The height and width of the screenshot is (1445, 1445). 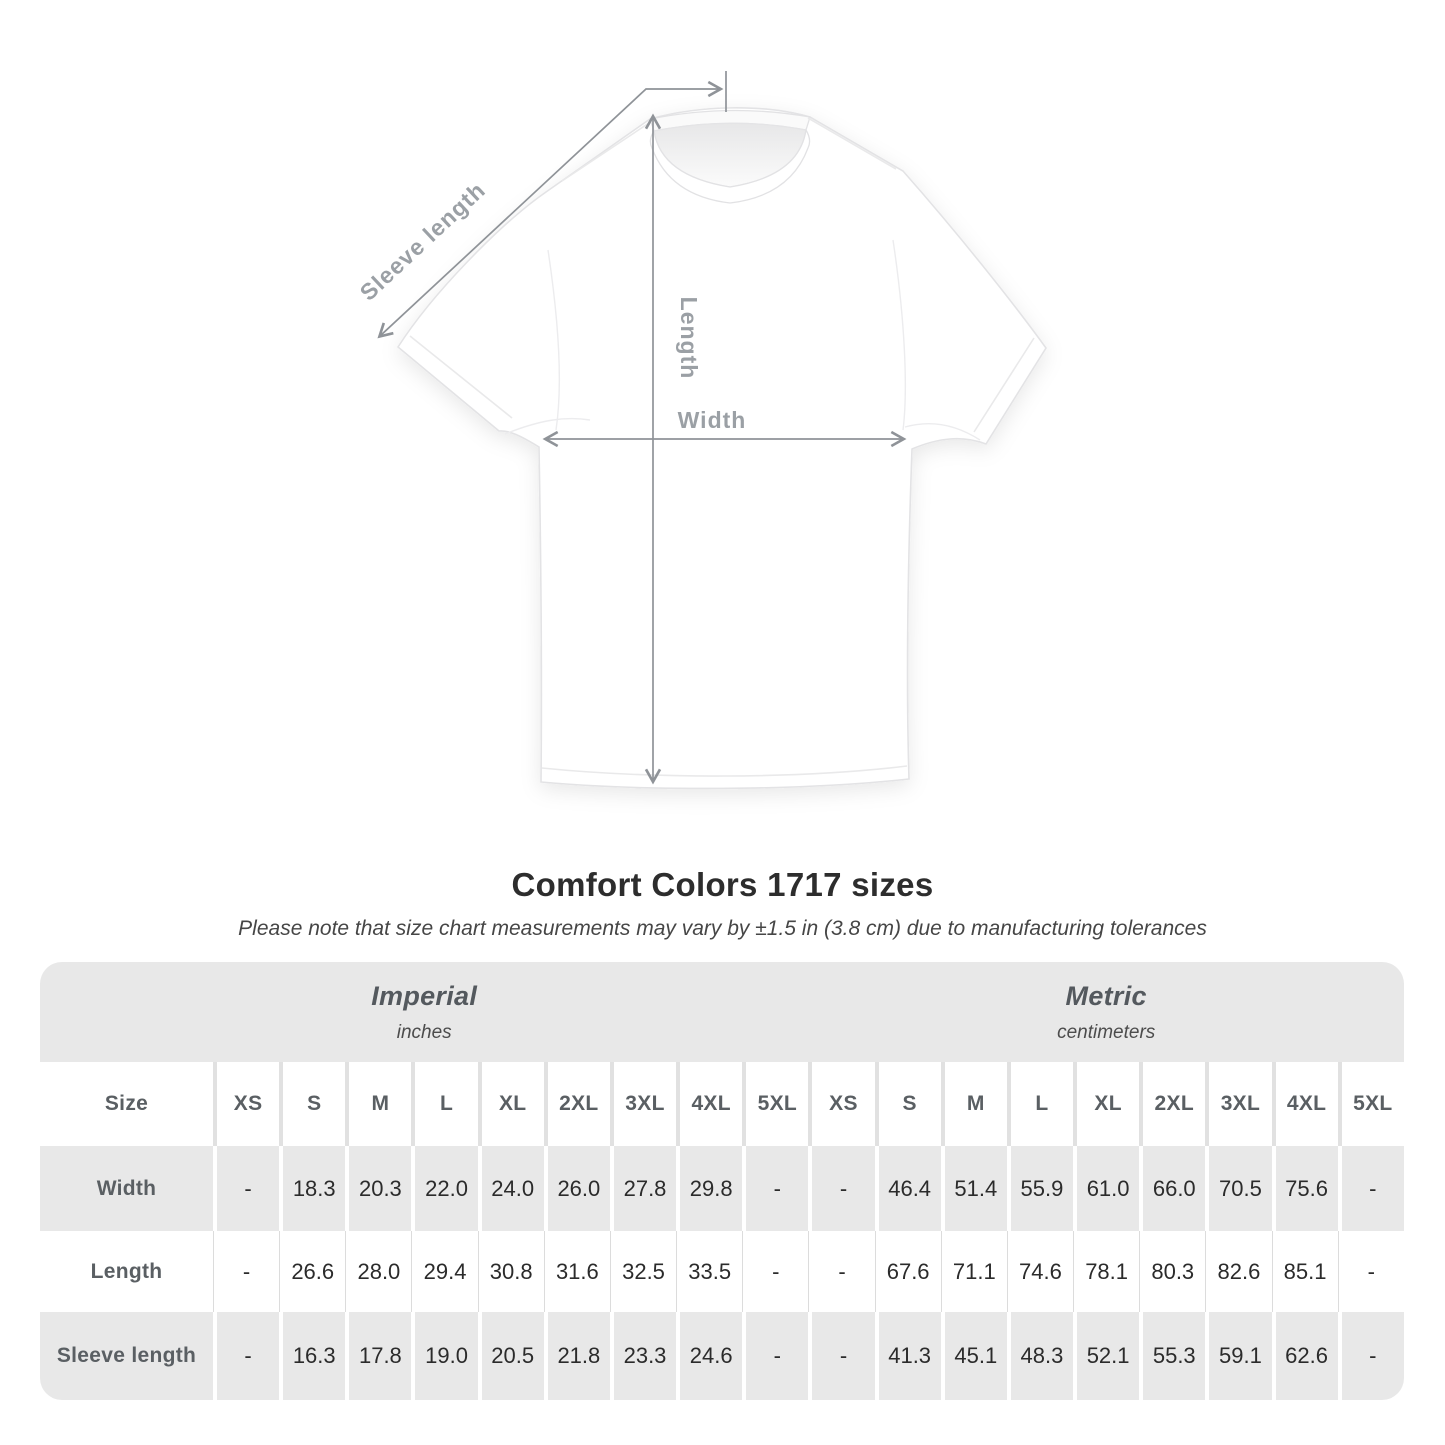 What do you see at coordinates (510, 1188) in the screenshot?
I see `size-value-cell: 24.0` at bounding box center [510, 1188].